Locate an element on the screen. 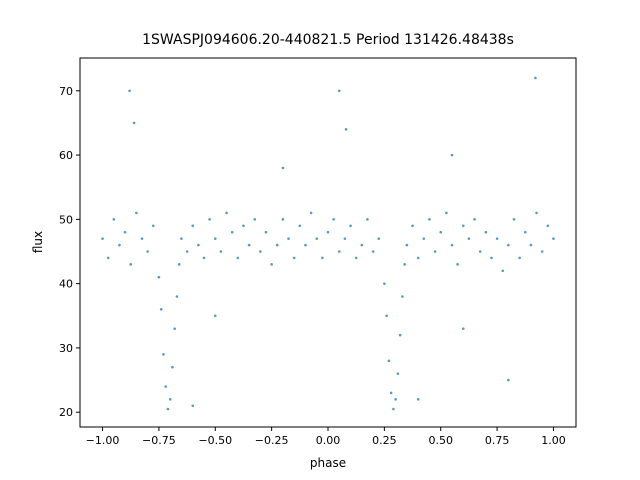  x-tick-label: −0.25 is located at coordinates (272, 440).